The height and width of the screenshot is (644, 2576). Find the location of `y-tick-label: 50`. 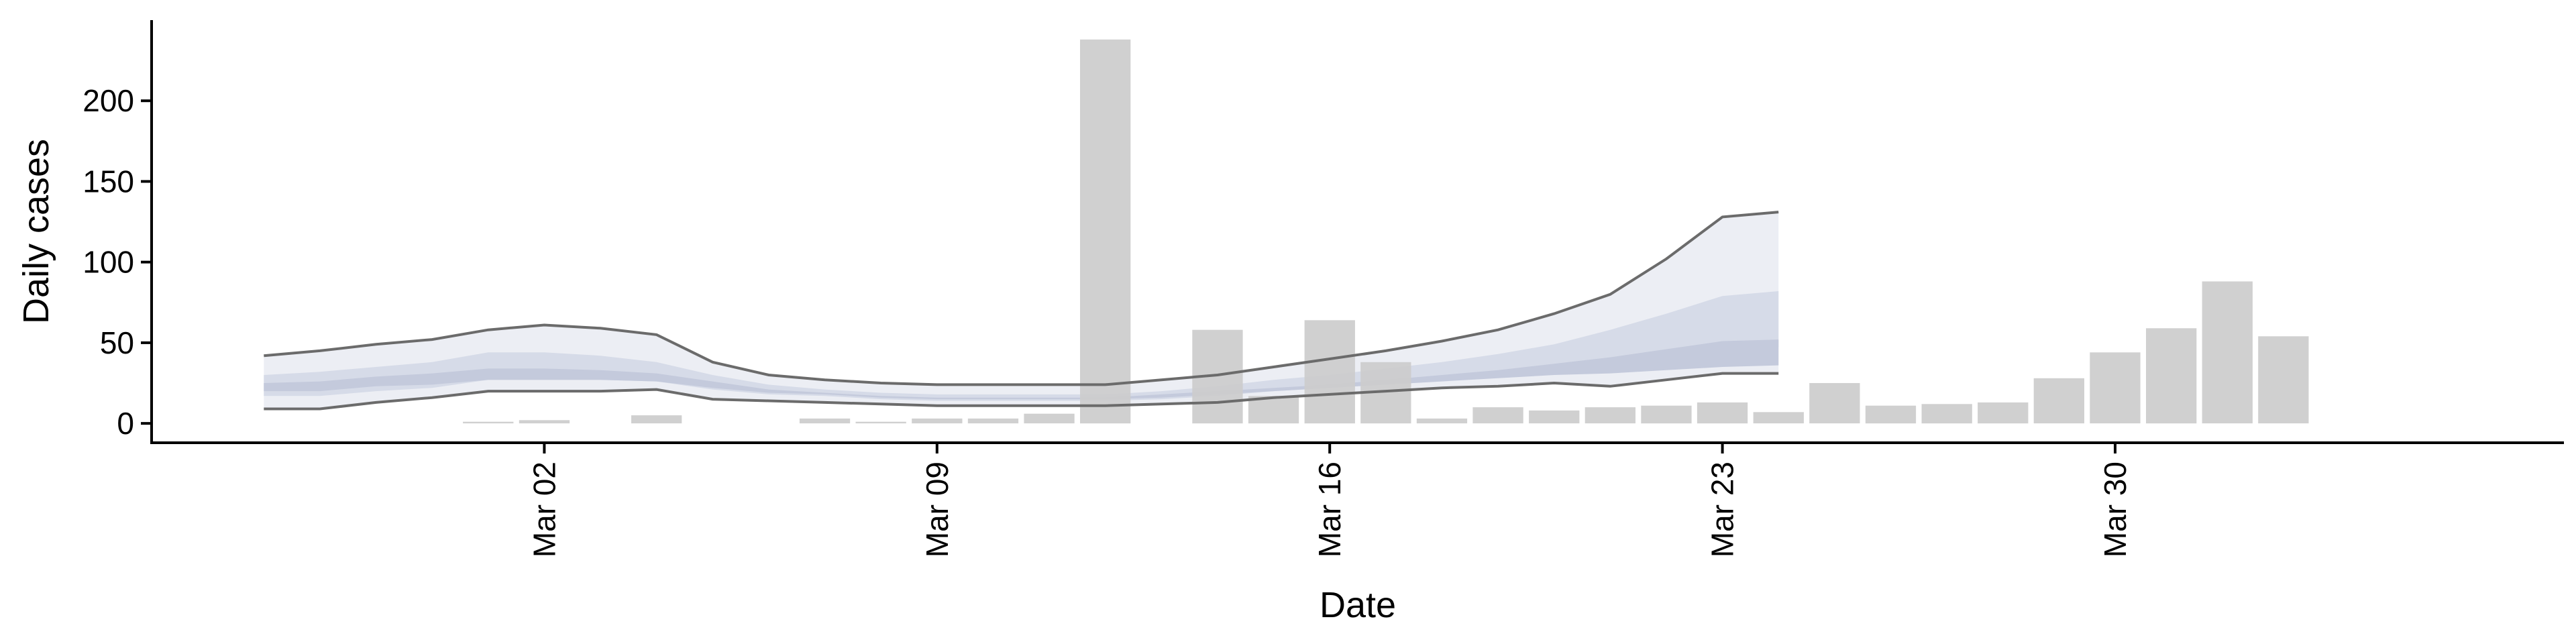

y-tick-label: 50 is located at coordinates (117, 342).